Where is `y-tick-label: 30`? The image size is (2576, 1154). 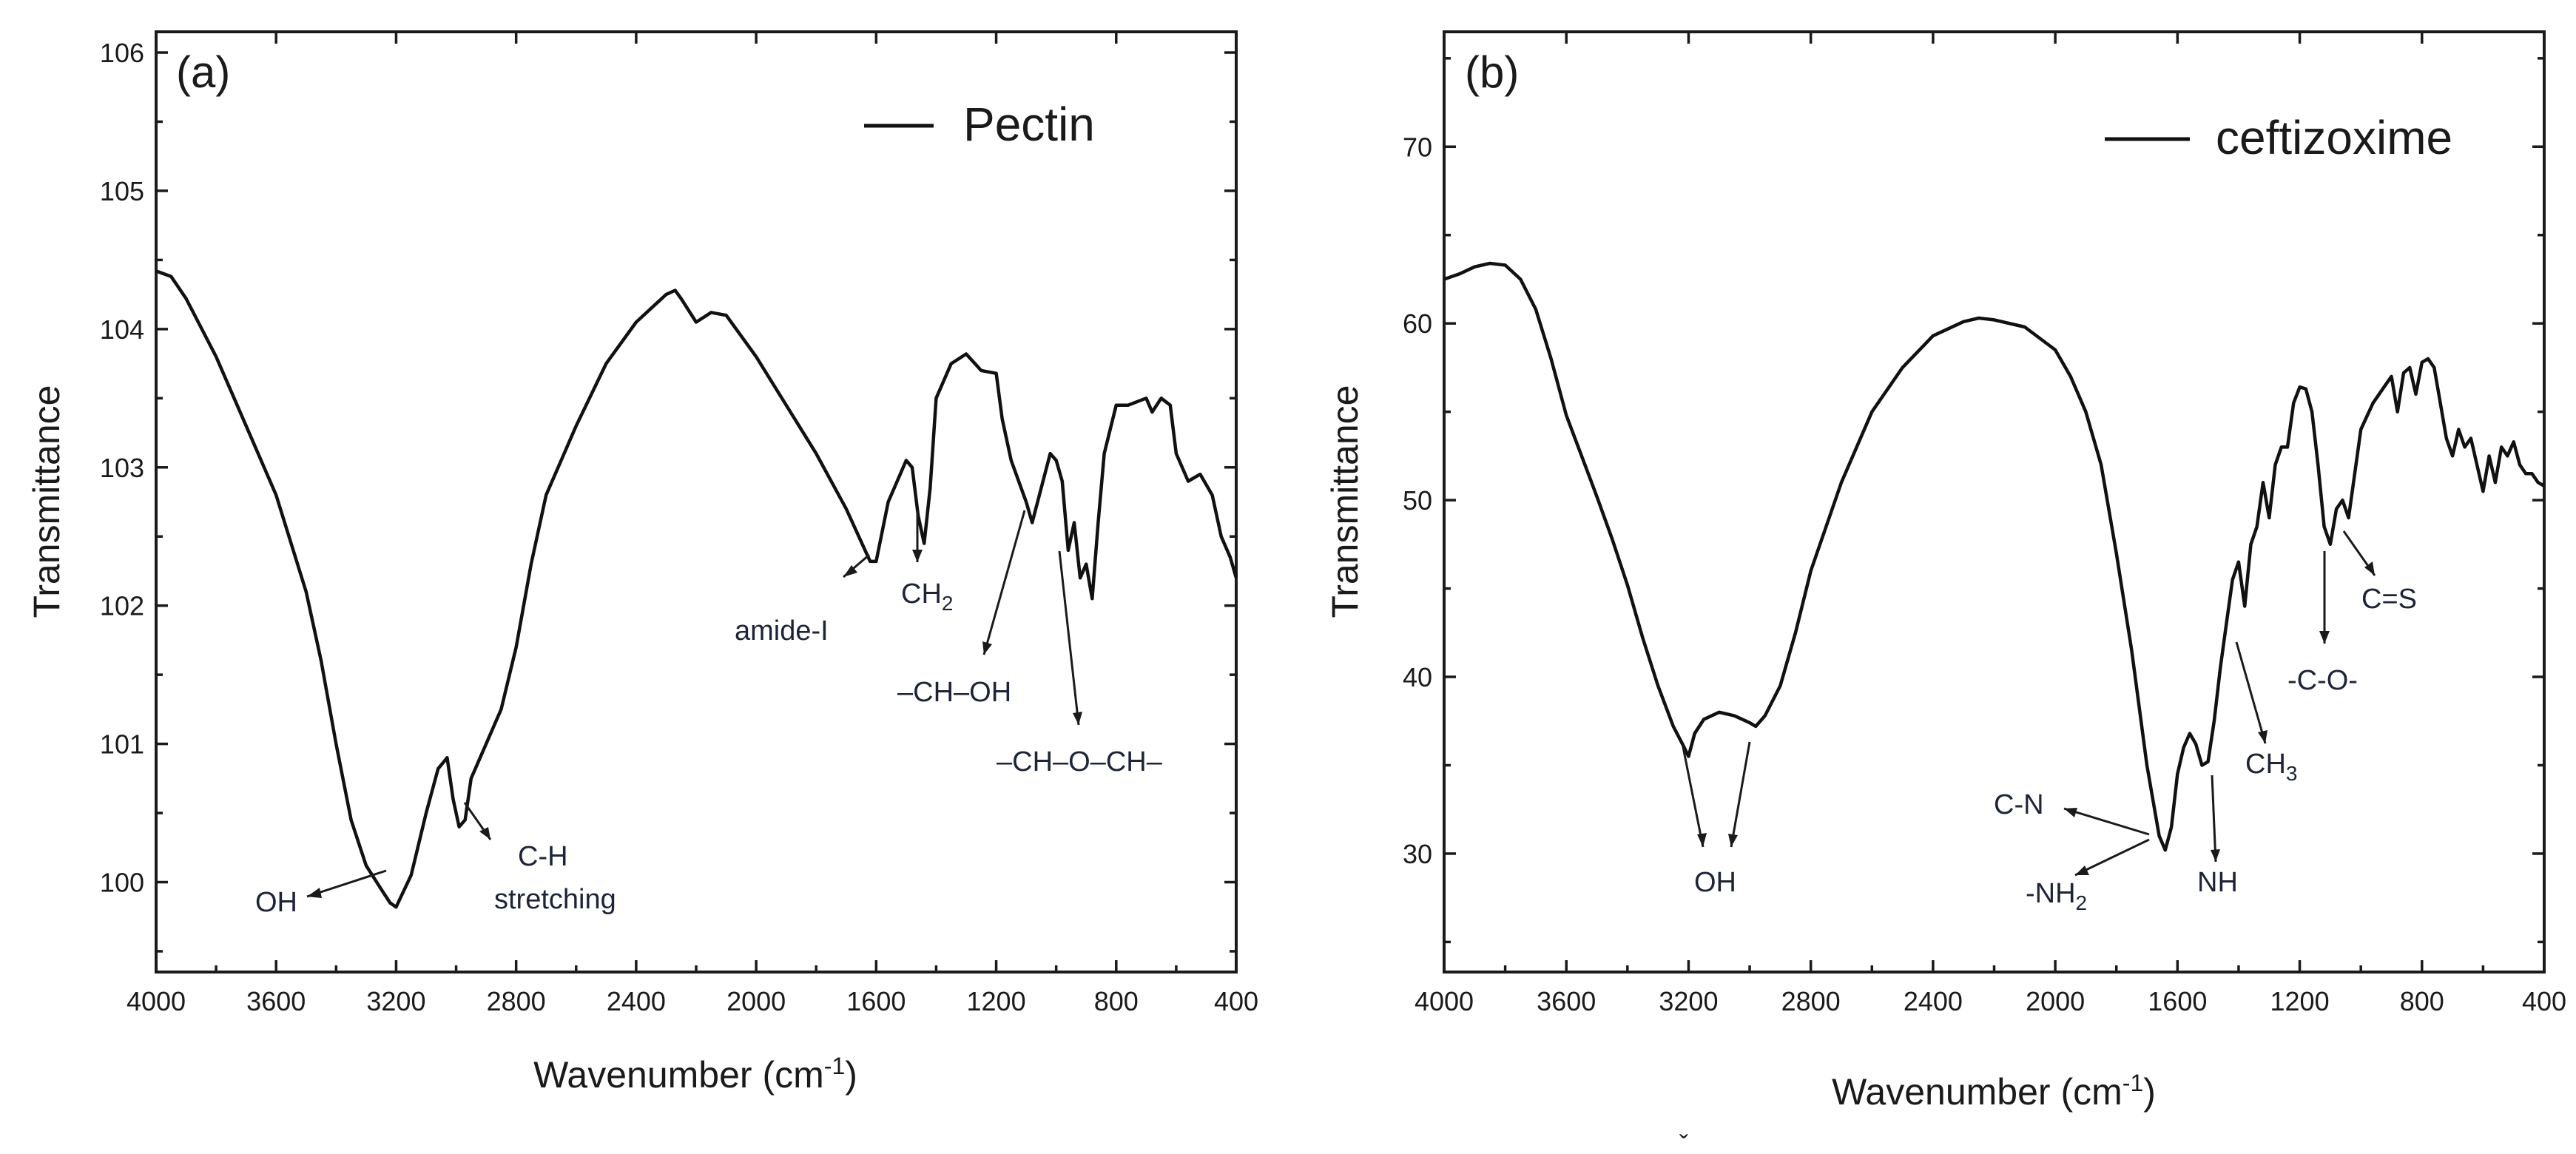 y-tick-label: 30 is located at coordinates (1417, 854).